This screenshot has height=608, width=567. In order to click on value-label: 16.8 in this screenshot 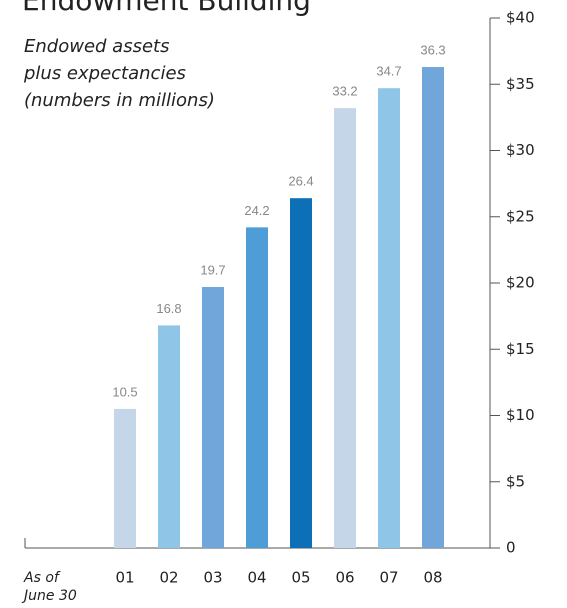, I will do `click(168, 308)`.